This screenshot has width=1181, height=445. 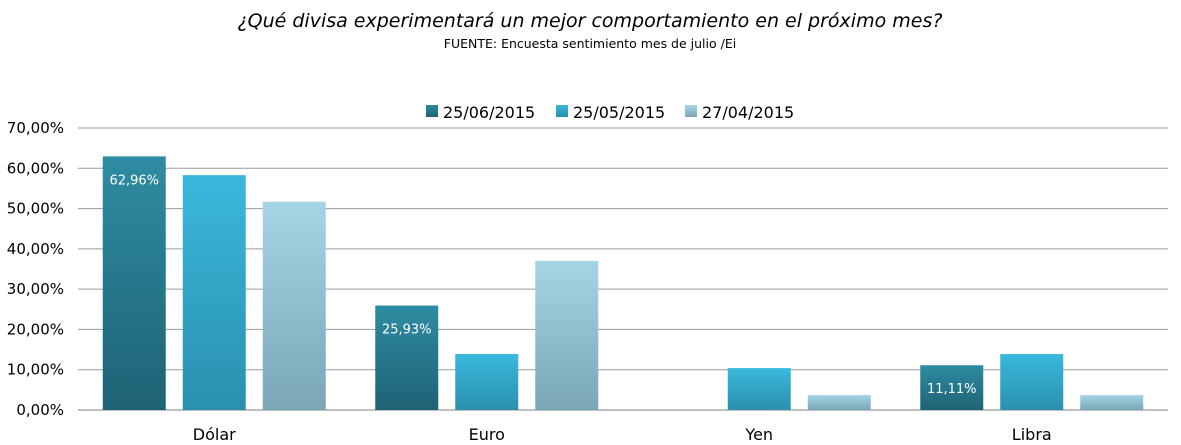 What do you see at coordinates (489, 112) in the screenshot?
I see `legend-label: 25/06/2015` at bounding box center [489, 112].